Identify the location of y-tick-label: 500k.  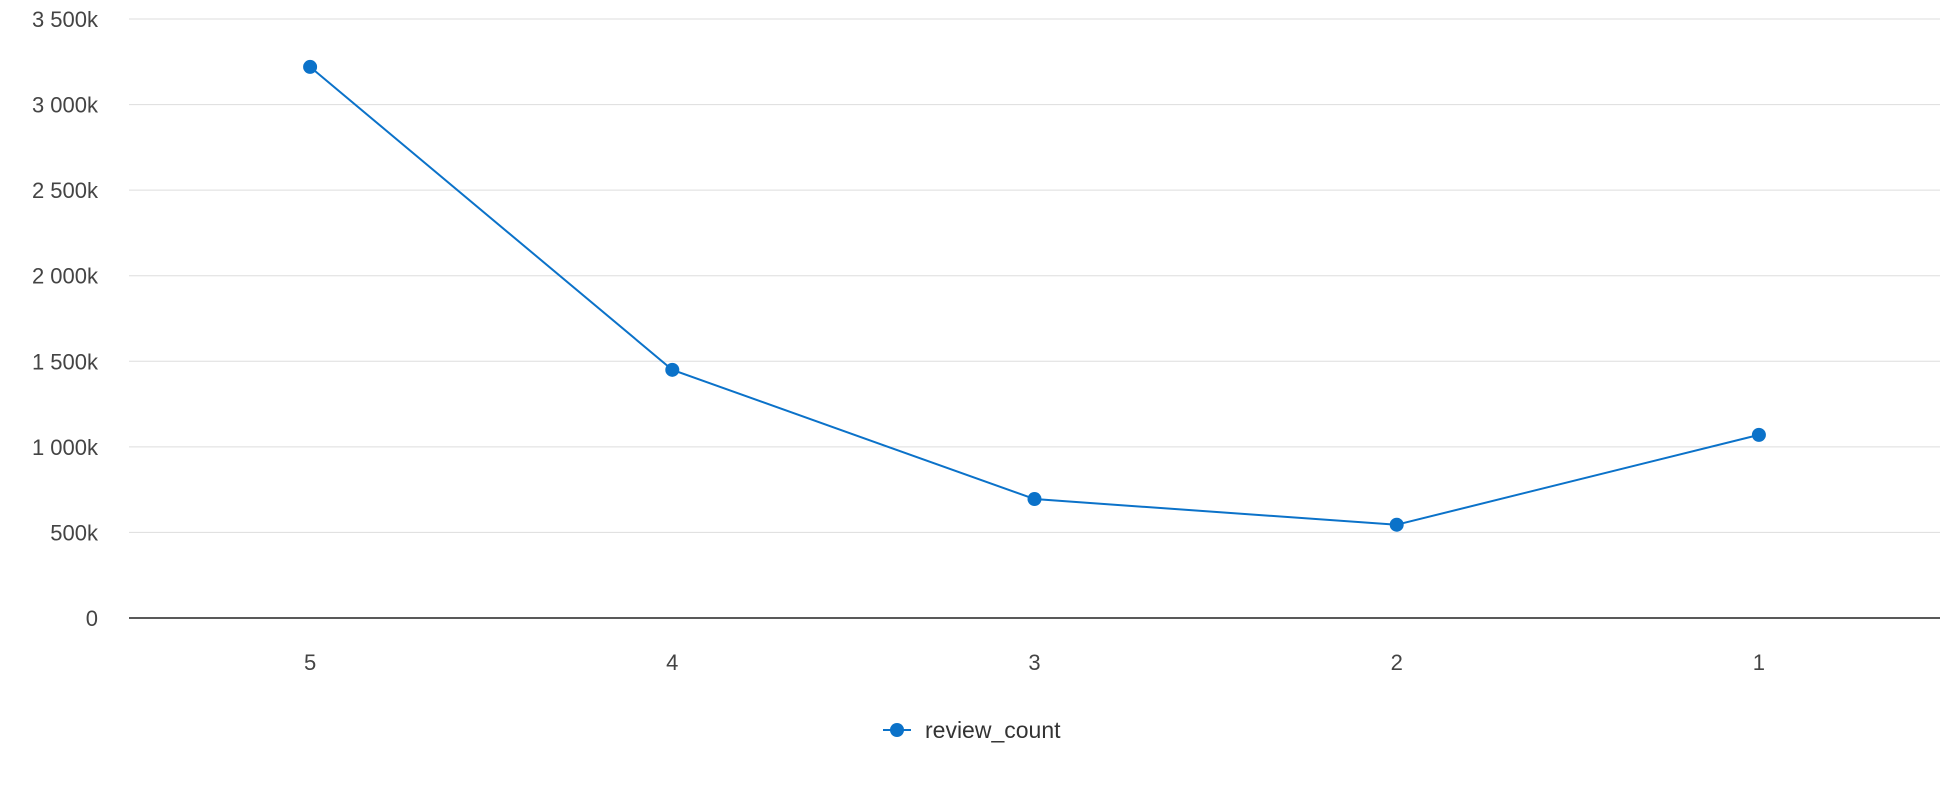
(74, 532).